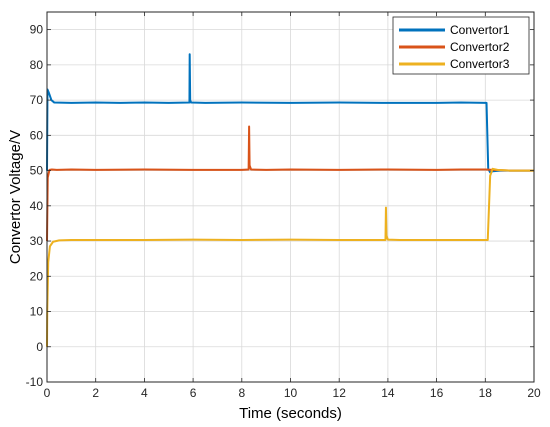 Image resolution: width=550 pixels, height=427 pixels. Describe the element at coordinates (37, 65) in the screenshot. I see `y-tick-label: 80` at that location.